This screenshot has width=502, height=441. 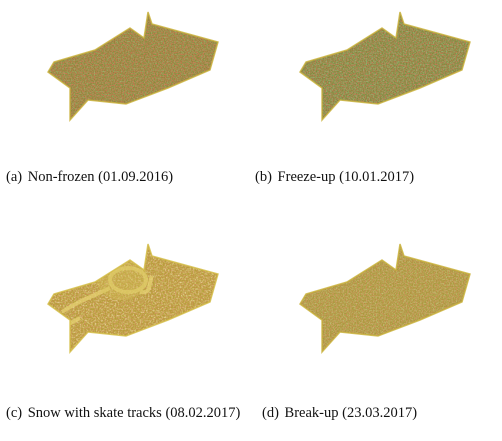 I want to click on caption-a-text: Non-frozen (01.09.2016), so click(x=100, y=177).